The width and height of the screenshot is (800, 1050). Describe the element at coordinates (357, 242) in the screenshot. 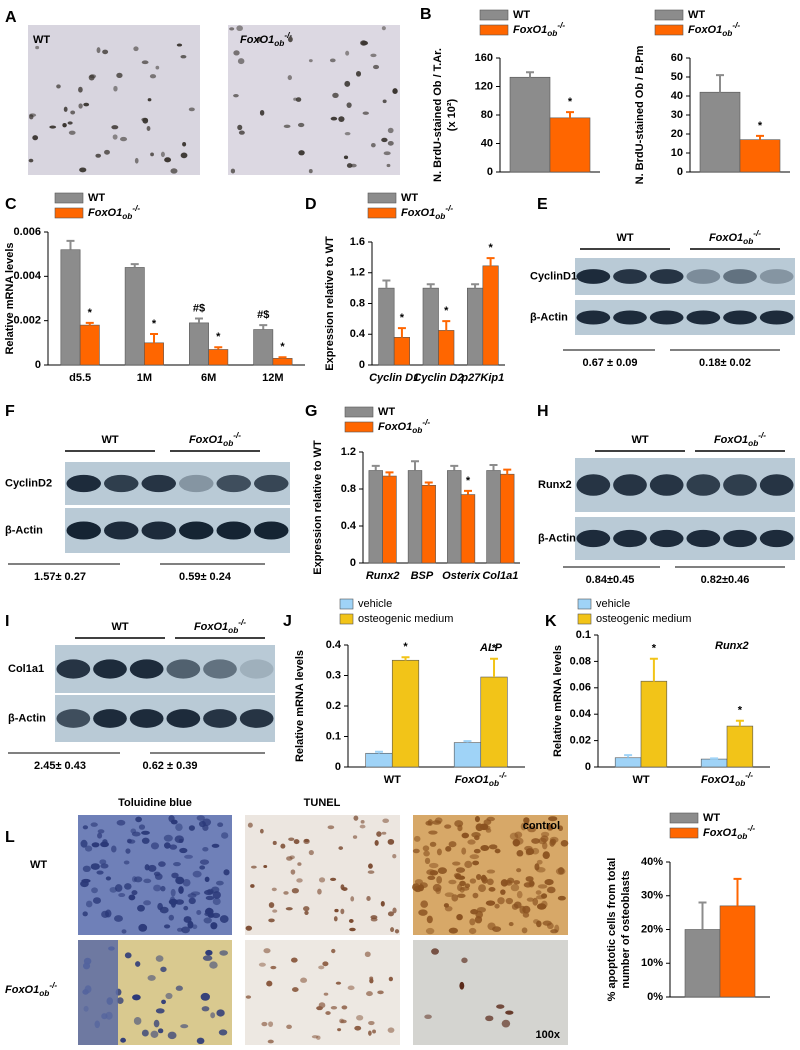

I see `y-tick-label: 1.6` at that location.